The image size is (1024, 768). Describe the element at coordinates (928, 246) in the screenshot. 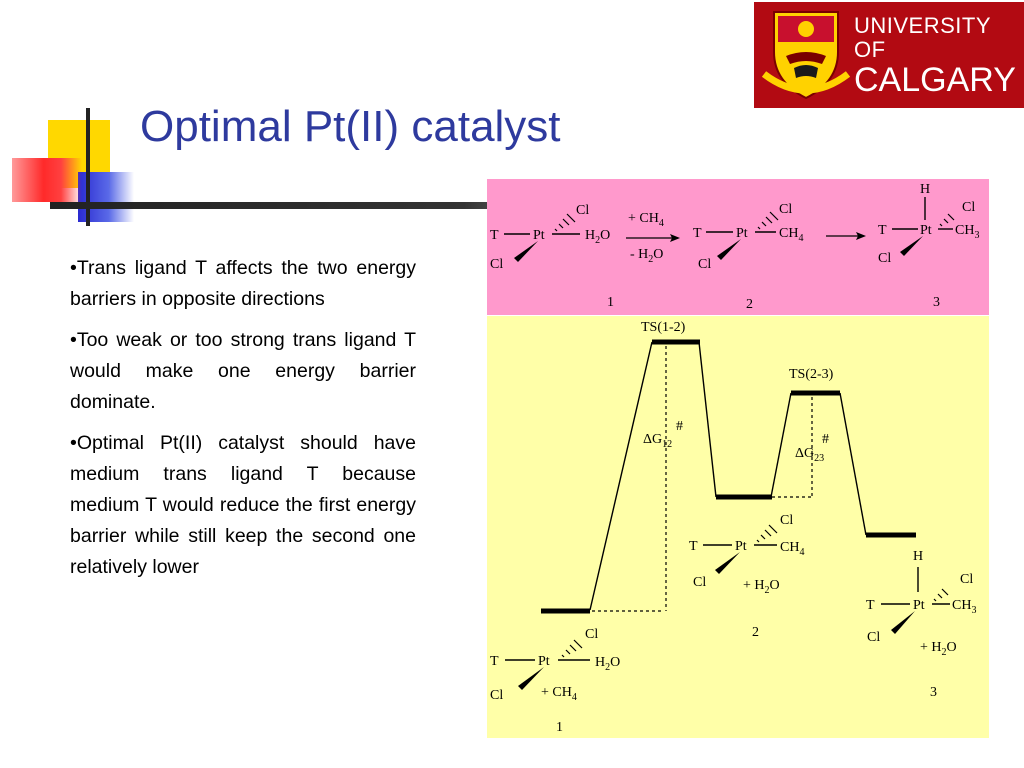

I see `species-3-top: H T Pt CH3 Cl Cl 3` at that location.